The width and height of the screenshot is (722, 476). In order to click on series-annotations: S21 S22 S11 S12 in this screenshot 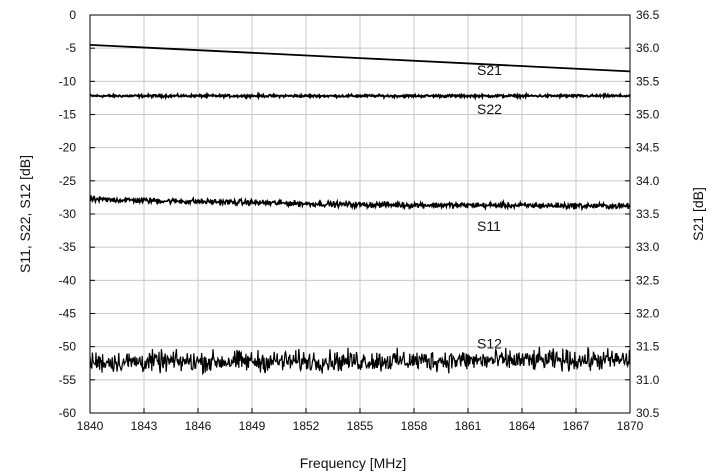, I will do `click(489, 206)`.